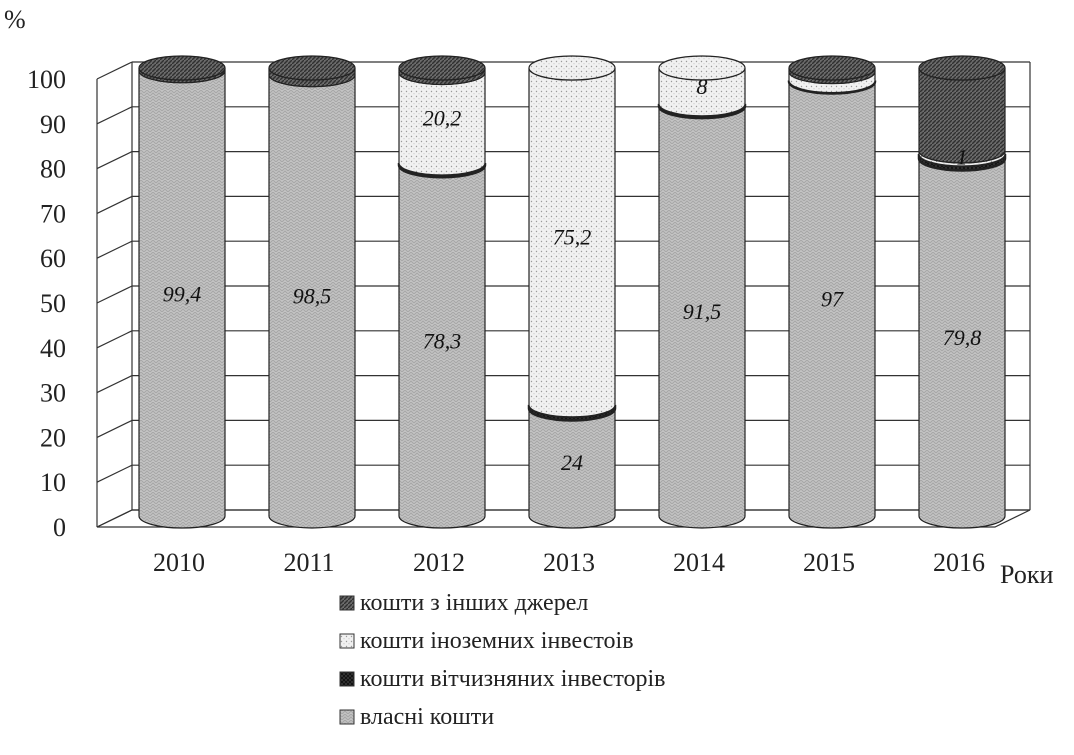 Image resolution: width=1074 pixels, height=755 pixels. I want to click on bar-group-2011, so click(312, 292).